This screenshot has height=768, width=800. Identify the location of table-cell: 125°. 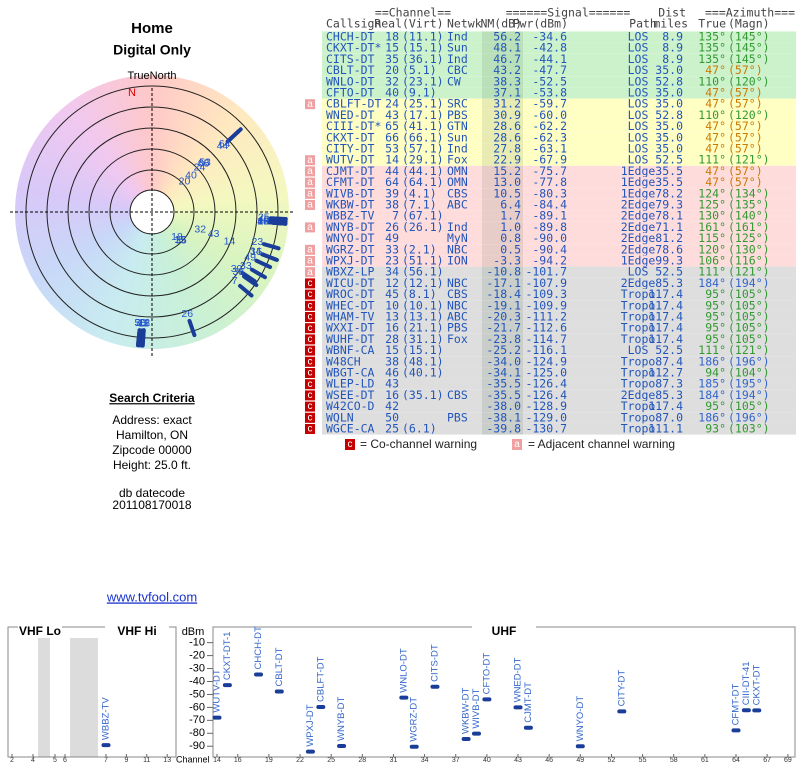
(712, 205).